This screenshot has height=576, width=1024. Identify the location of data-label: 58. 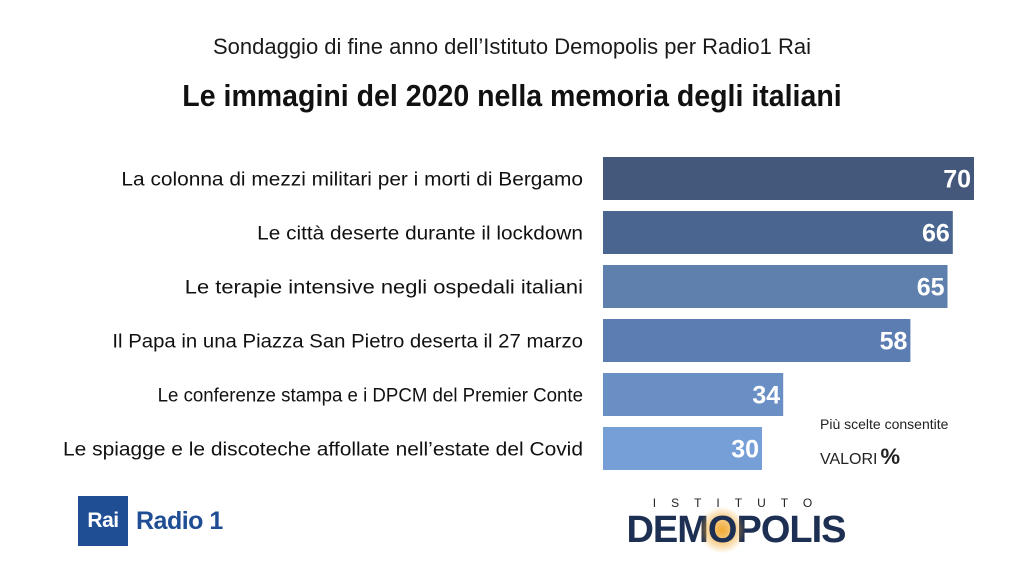
(894, 342).